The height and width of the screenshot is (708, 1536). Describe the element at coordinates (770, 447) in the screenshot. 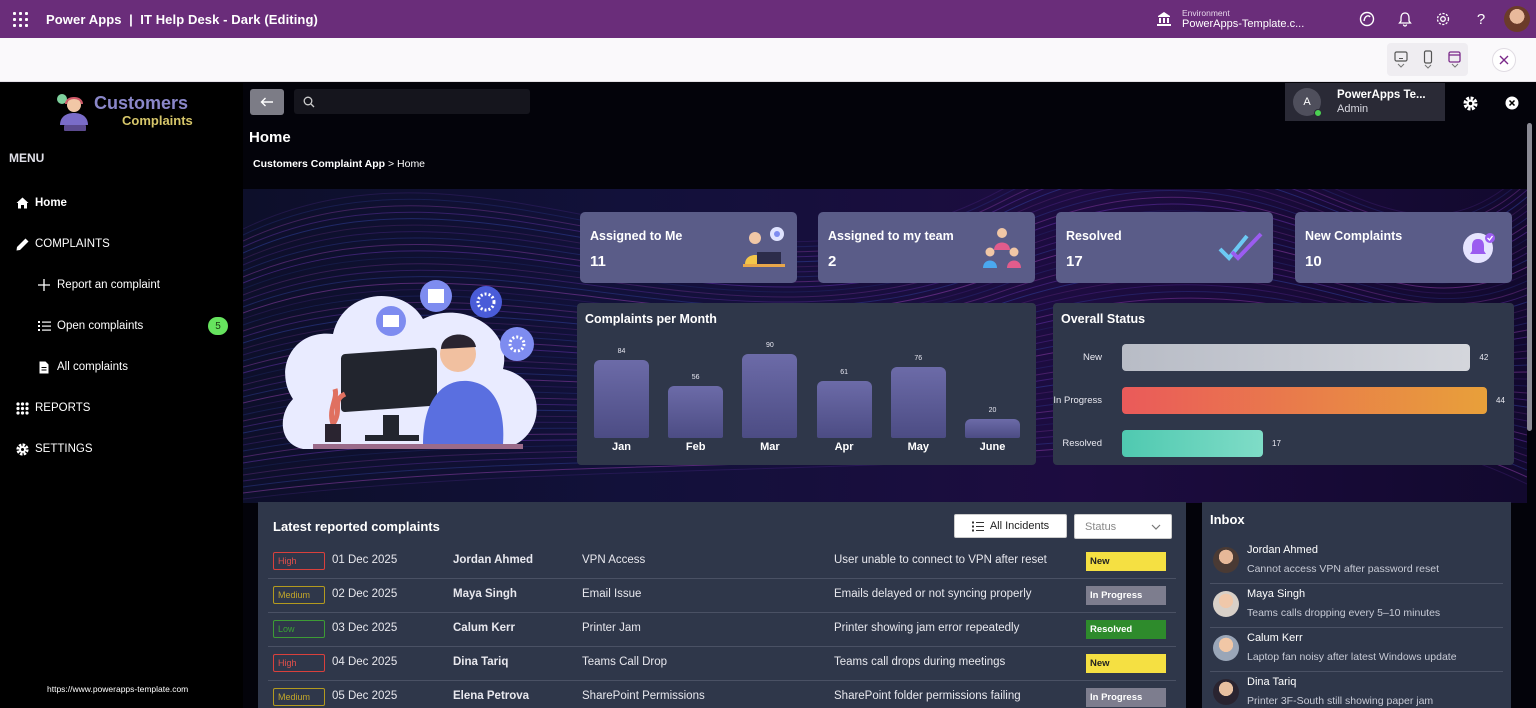

I see `bar-category-label: Mar` at that location.